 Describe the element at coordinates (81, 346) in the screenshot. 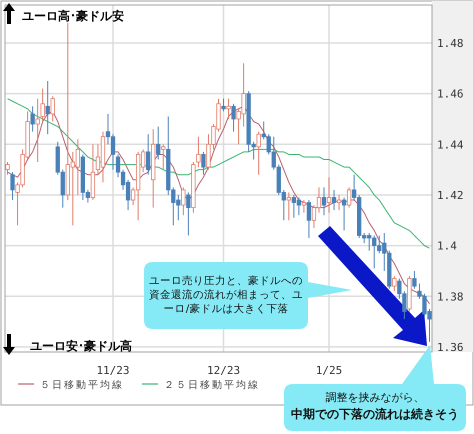

I see `annotation: ユーロ安･豪ドル高` at that location.